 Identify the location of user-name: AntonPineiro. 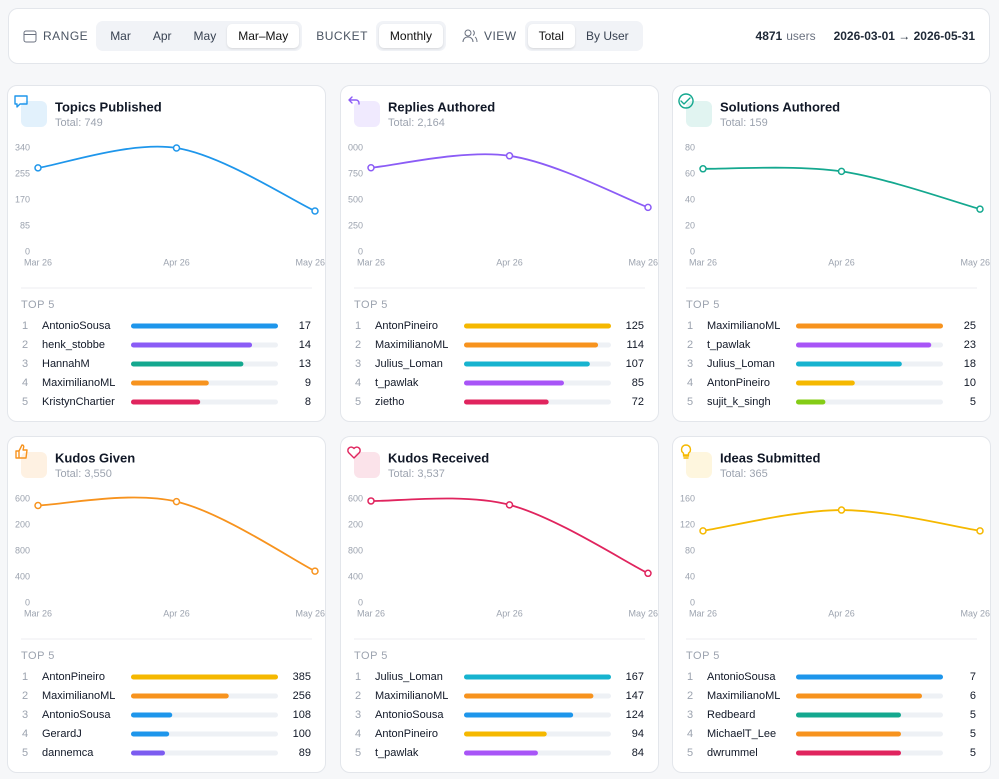
(406, 734).